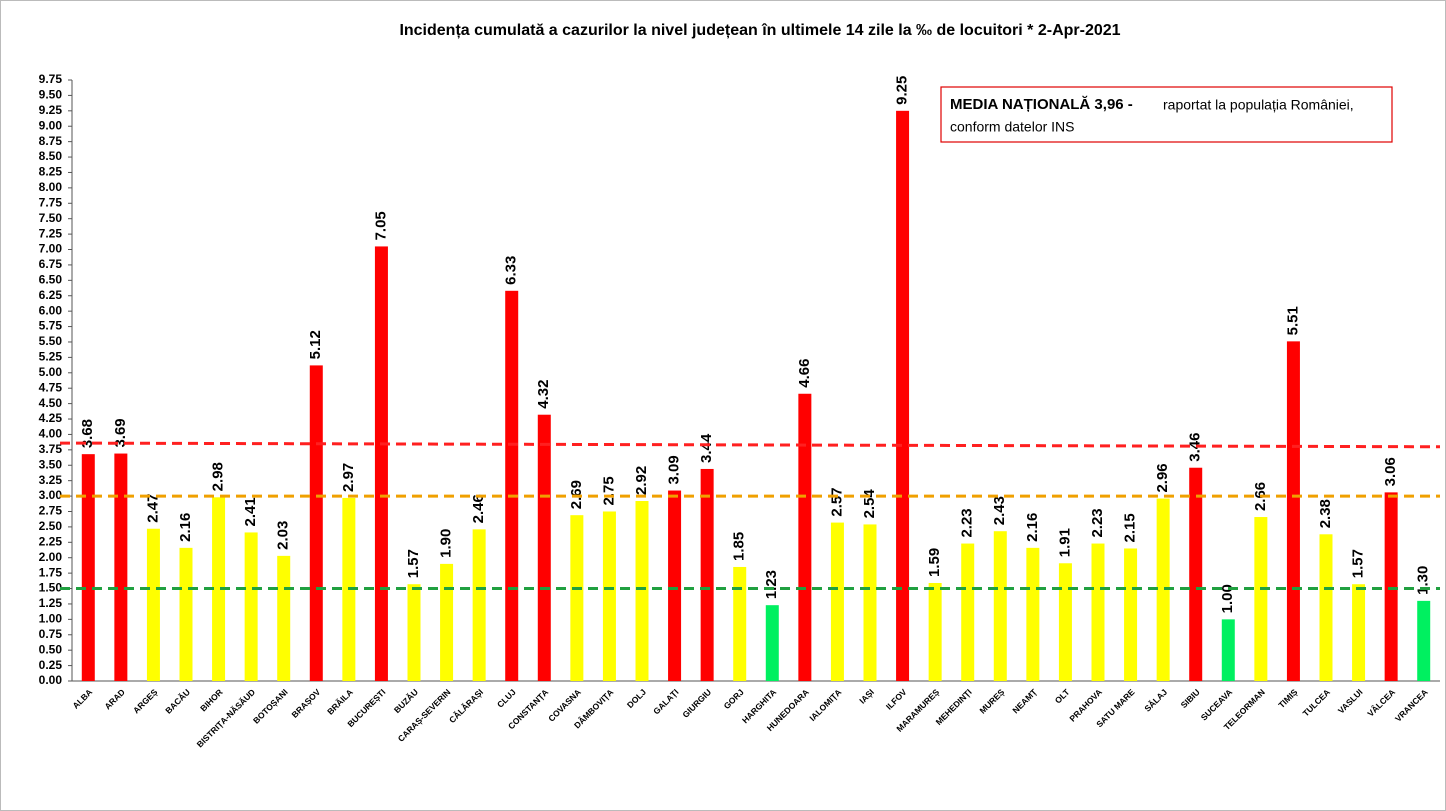 Image resolution: width=1446 pixels, height=811 pixels. I want to click on value-label: 1.30, so click(1423, 580).